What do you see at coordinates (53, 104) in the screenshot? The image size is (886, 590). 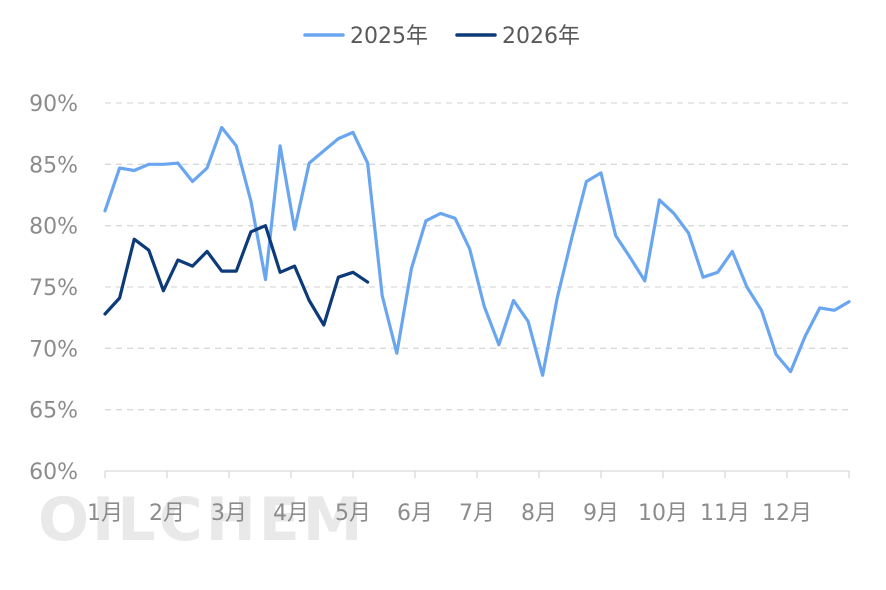 I see `y-tick-label: 90%` at bounding box center [53, 104].